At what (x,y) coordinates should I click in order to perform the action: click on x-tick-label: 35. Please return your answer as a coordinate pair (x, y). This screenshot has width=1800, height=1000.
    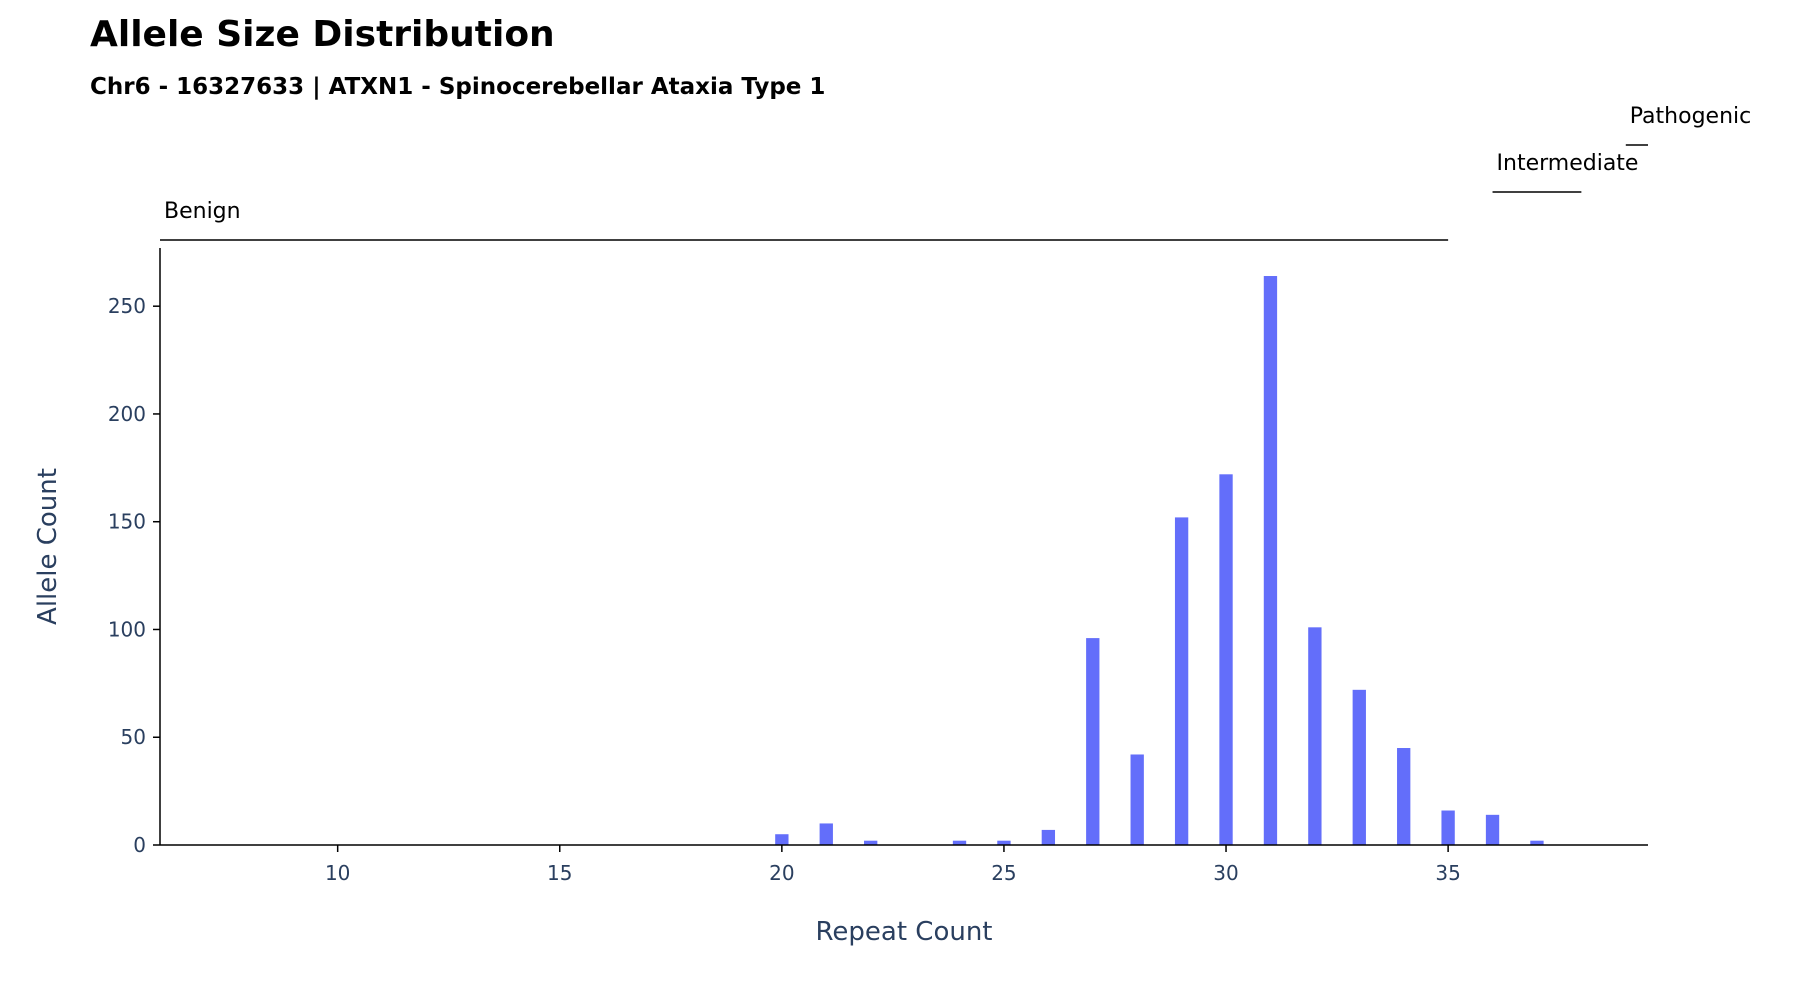
    Looking at the image, I should click on (1447, 873).